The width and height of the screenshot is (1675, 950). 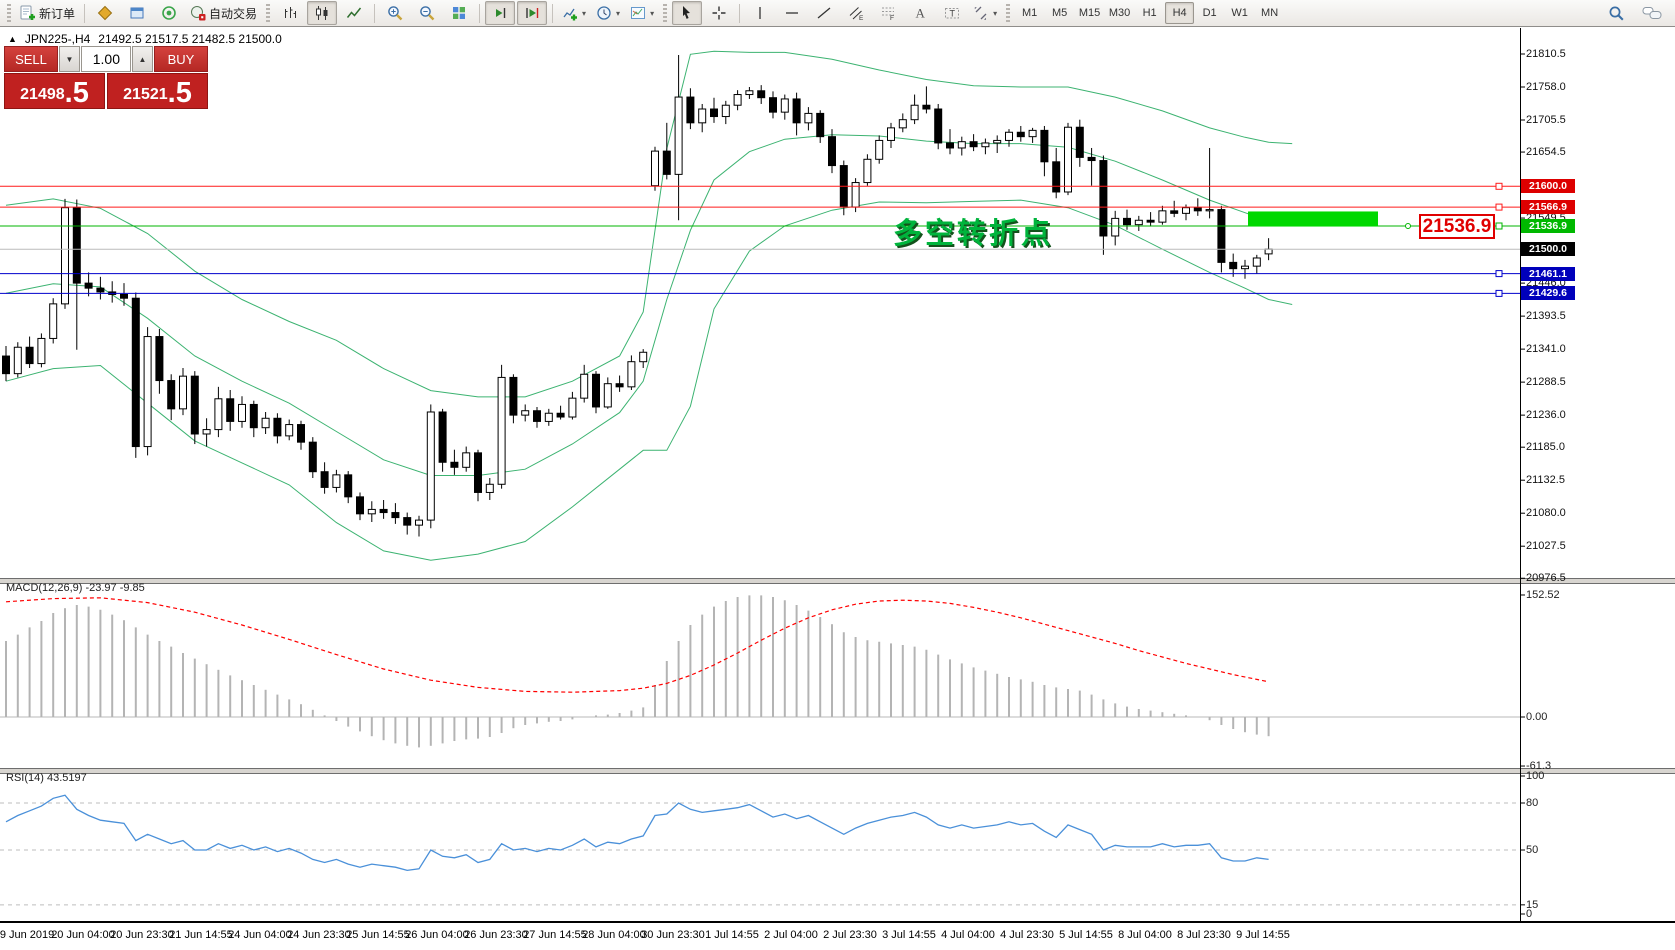 What do you see at coordinates (54, 91) in the screenshot?
I see `sell-price-display: 21498.5` at bounding box center [54, 91].